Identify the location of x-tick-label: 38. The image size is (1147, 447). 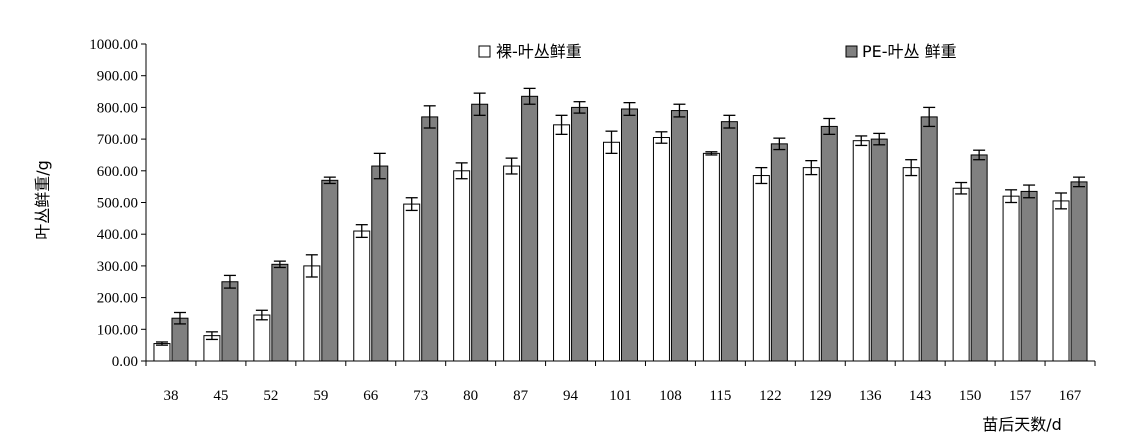
(170, 396).